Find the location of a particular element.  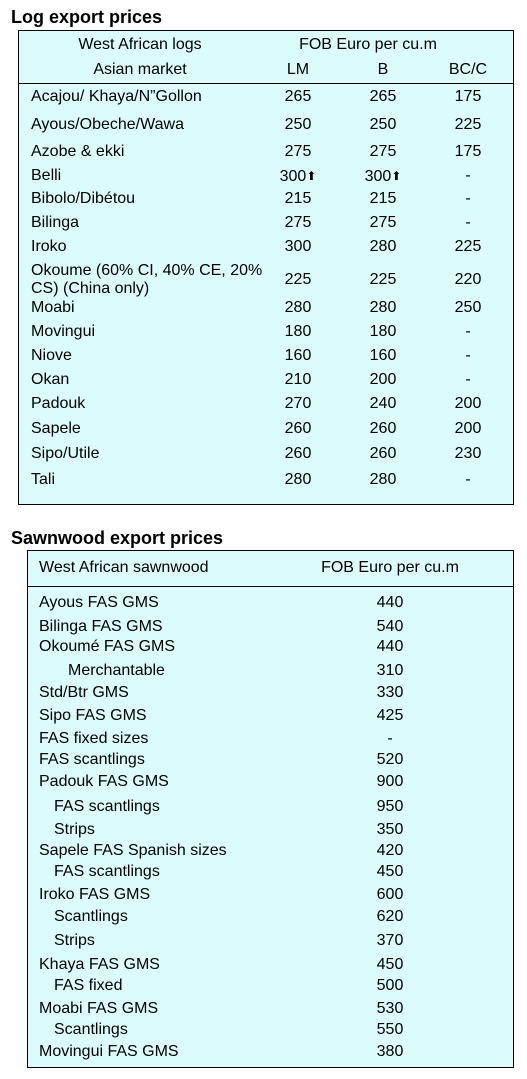

product-name: FAS fixed sizes is located at coordinates (94, 738).